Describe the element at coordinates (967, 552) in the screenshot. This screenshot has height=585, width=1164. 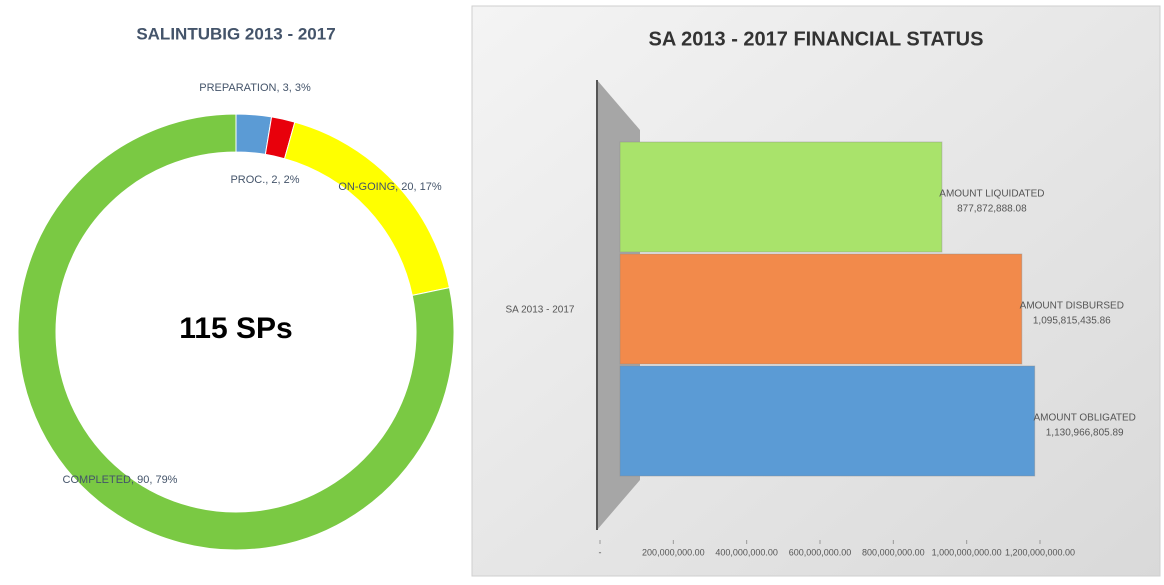
I see `x-tick-label: 1,000,000,000.00` at that location.